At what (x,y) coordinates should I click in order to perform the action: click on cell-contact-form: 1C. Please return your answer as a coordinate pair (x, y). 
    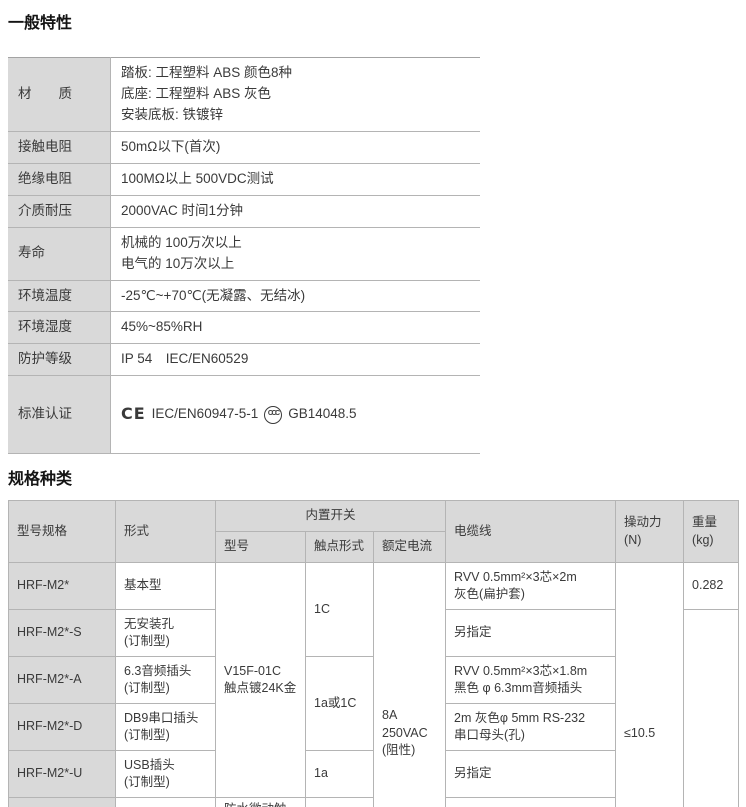
    Looking at the image, I should click on (339, 802).